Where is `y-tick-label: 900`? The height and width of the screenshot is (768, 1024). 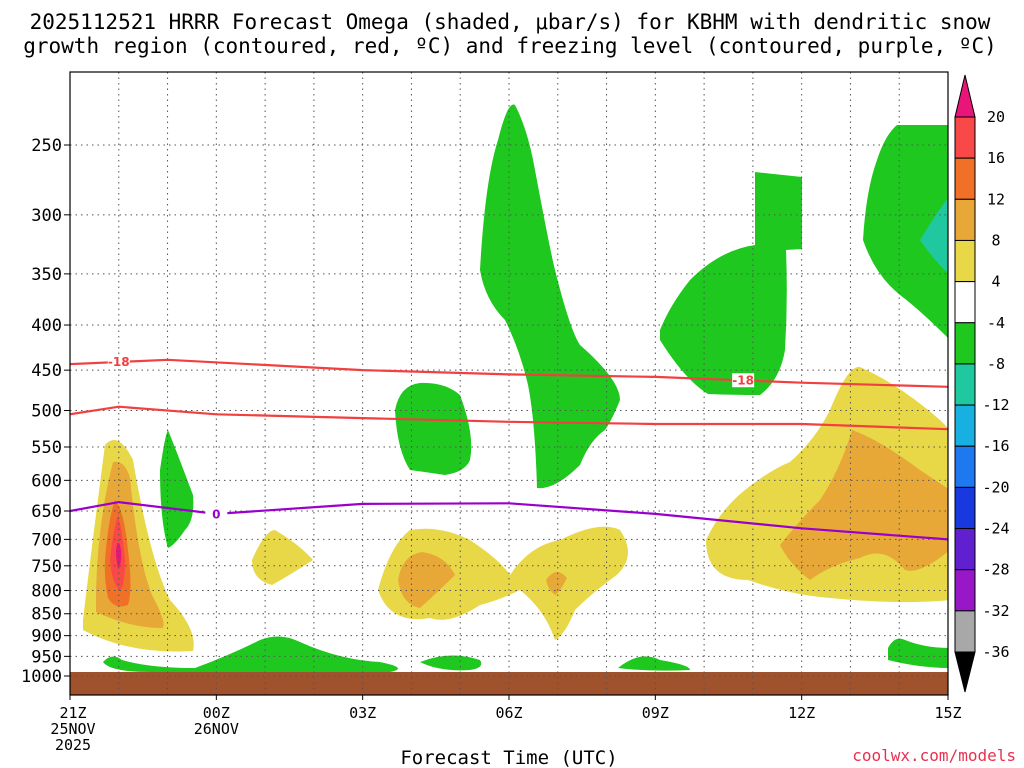
y-tick-label: 900 is located at coordinates (46, 637).